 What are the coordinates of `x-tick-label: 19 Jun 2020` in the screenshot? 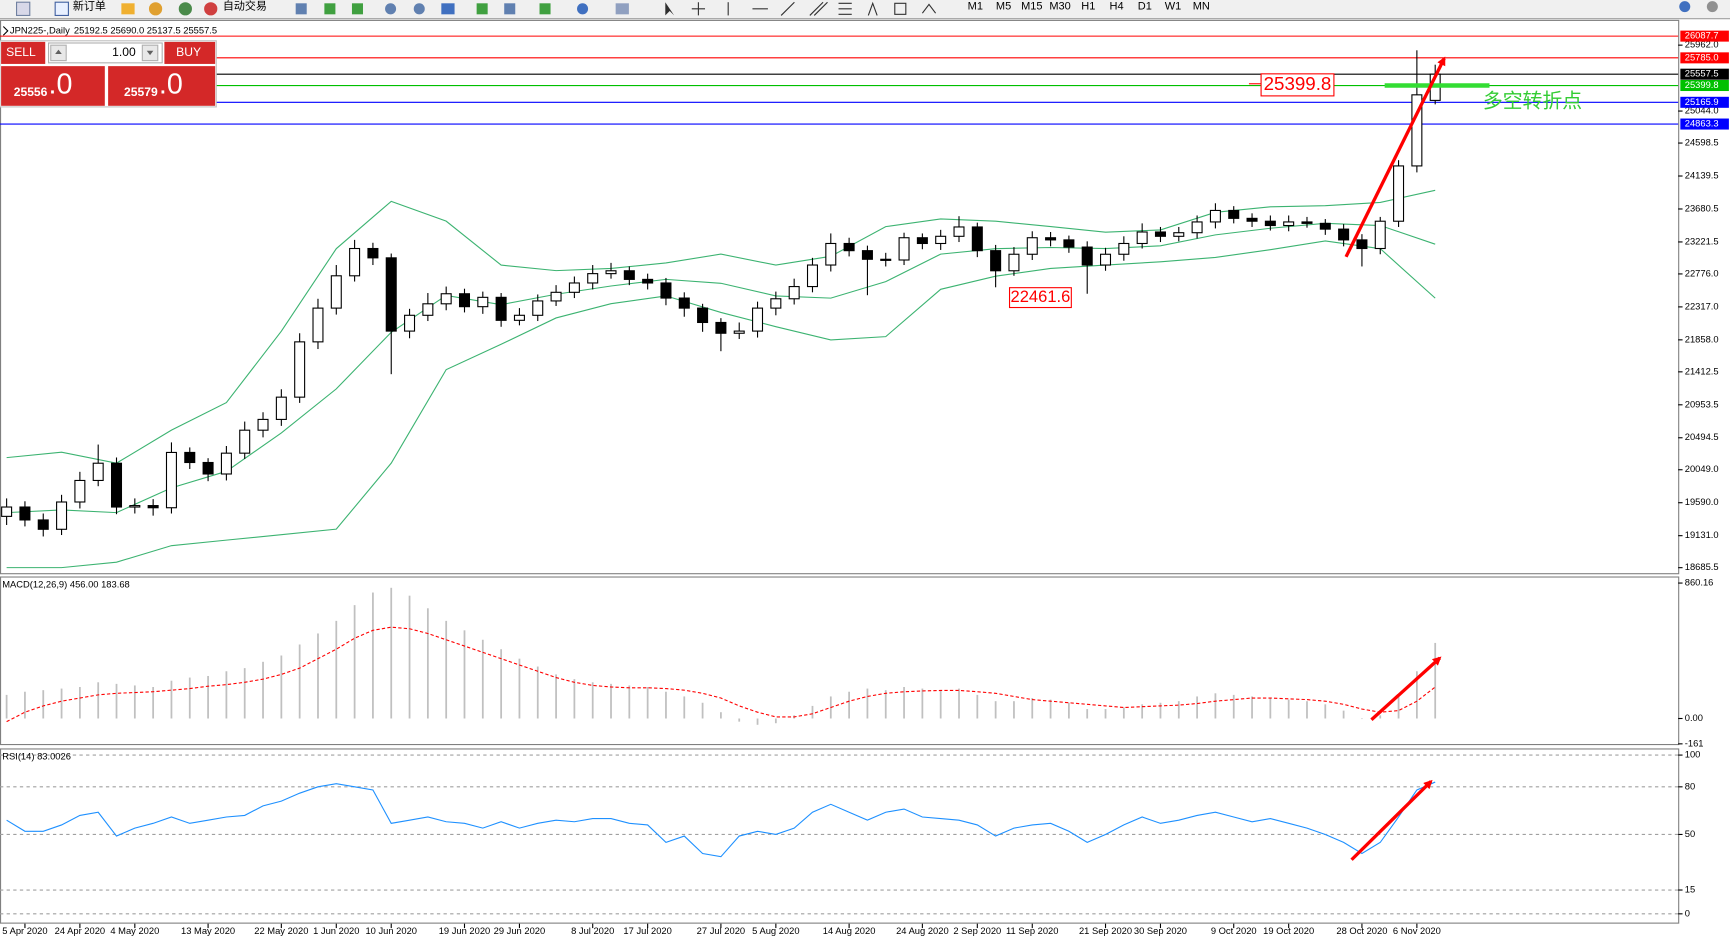 It's located at (465, 931).